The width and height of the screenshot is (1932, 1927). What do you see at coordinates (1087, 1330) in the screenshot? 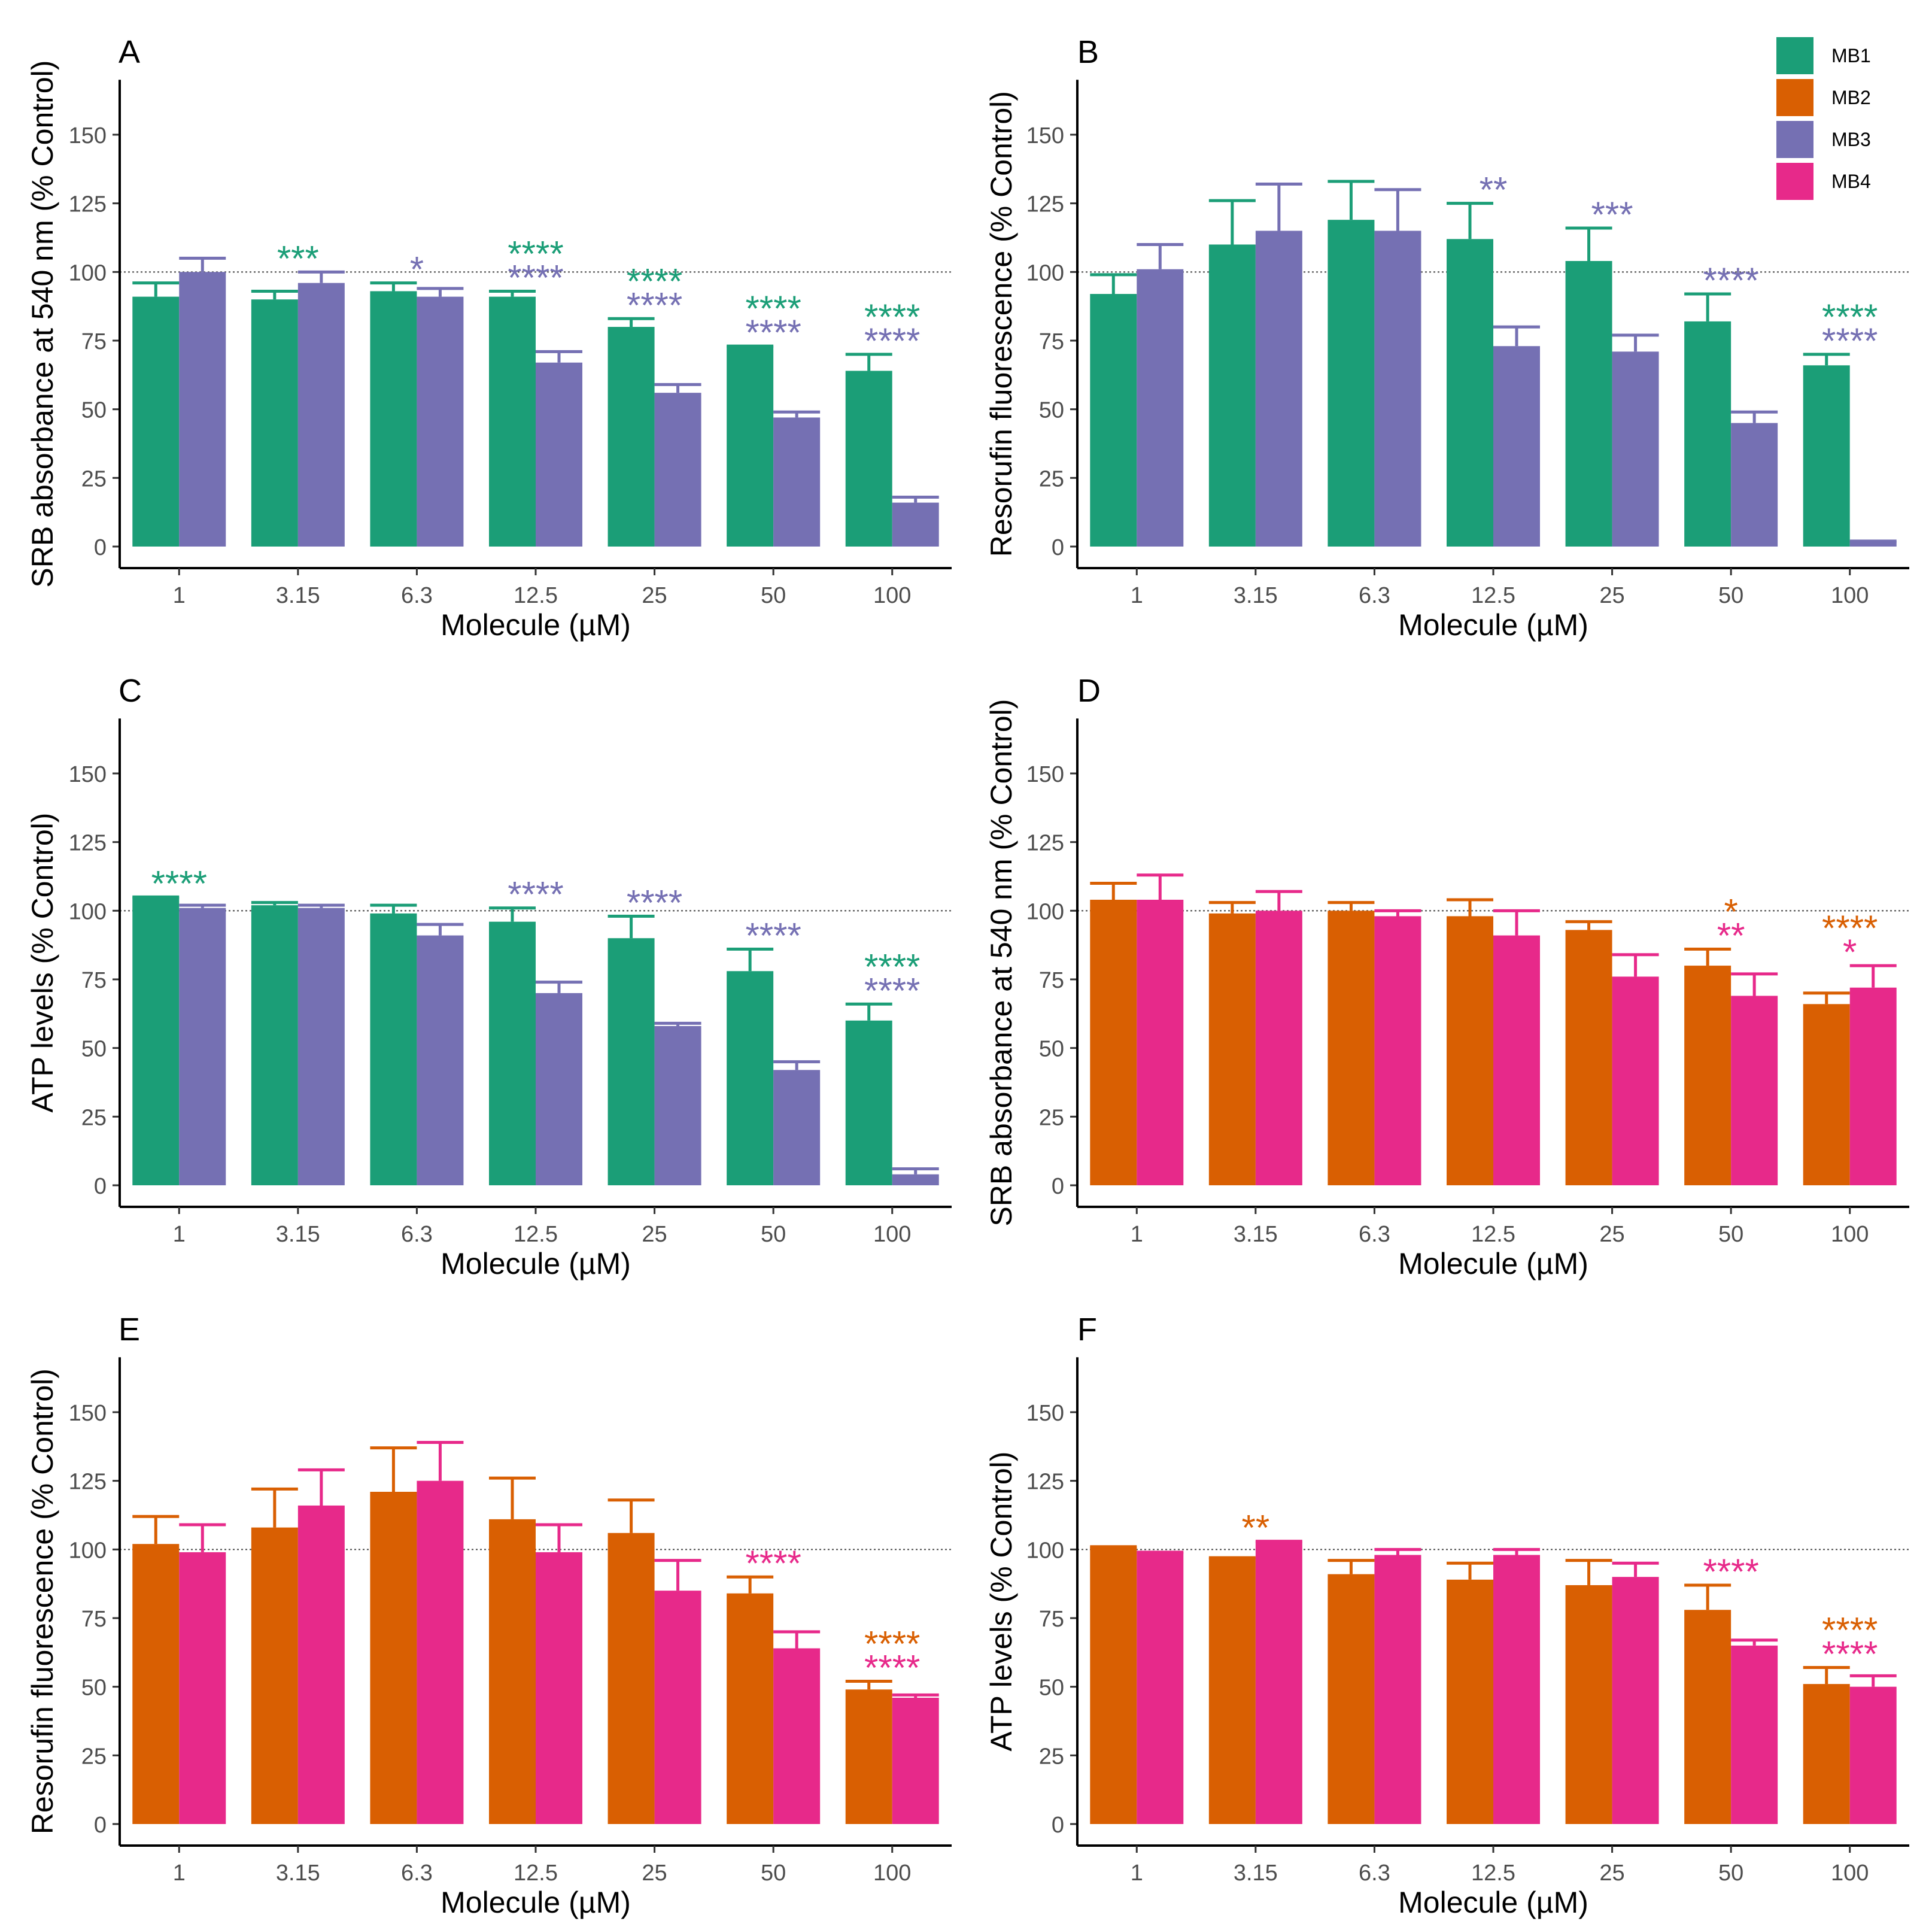
I see `panel-label: F` at bounding box center [1087, 1330].